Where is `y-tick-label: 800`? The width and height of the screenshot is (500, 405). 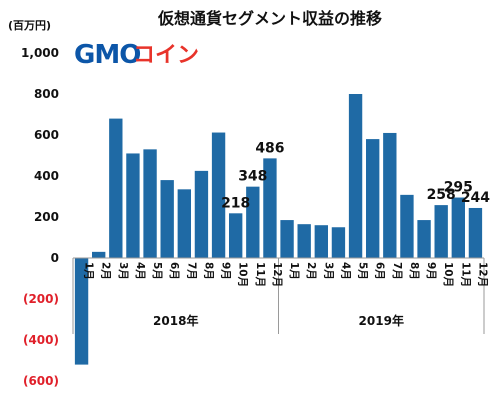 y-tick-label: 800 is located at coordinates (46, 94).